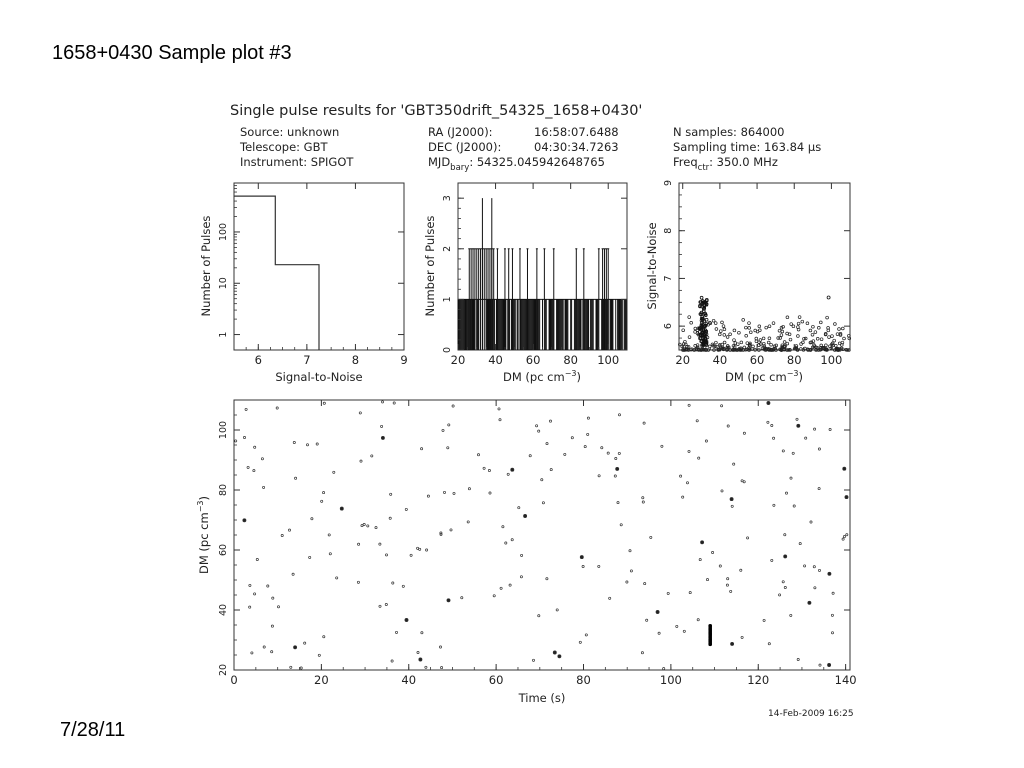 Image resolution: width=1024 pixels, height=768 pixels. What do you see at coordinates (447, 249) in the screenshot?
I see `y-tick-label: 2` at bounding box center [447, 249].